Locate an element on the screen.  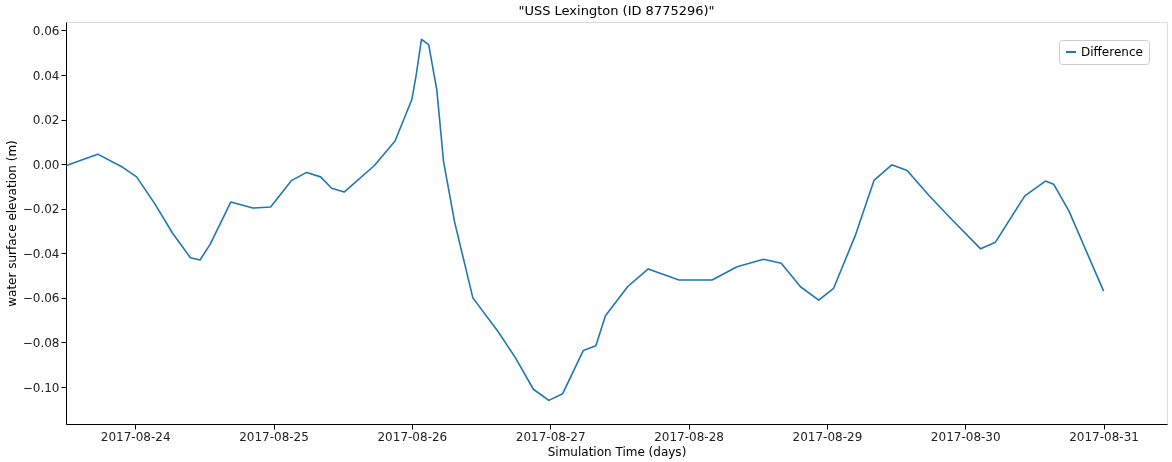
y-tick-label: 0.06 is located at coordinates (46, 30).